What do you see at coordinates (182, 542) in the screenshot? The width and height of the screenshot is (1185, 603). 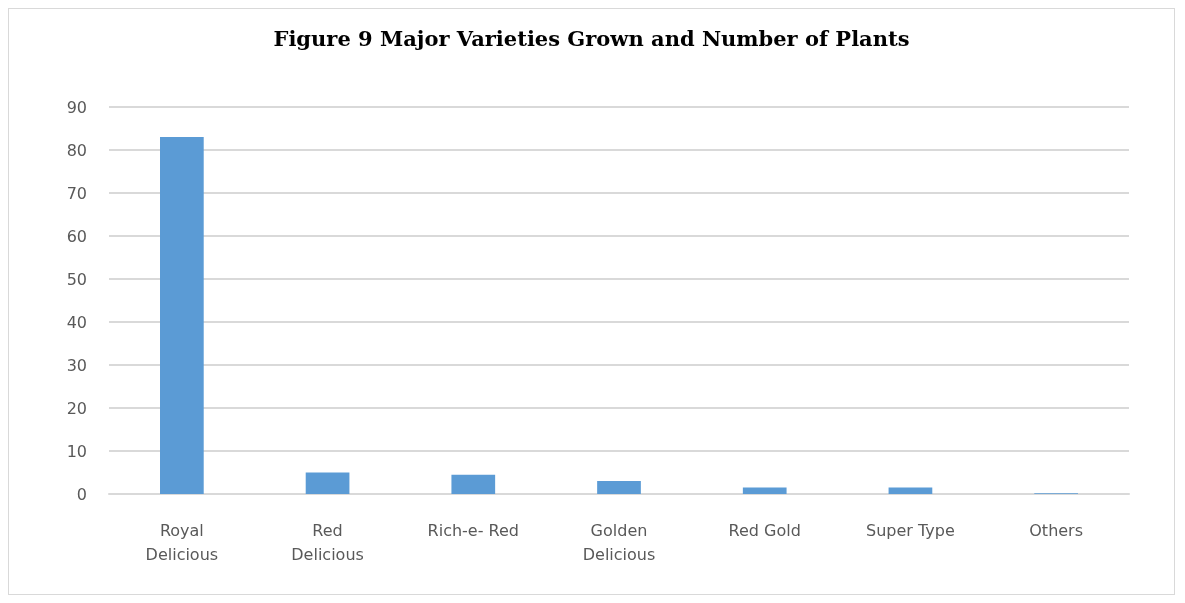 I see `x-tick-label: Royal Delicious` at bounding box center [182, 542].